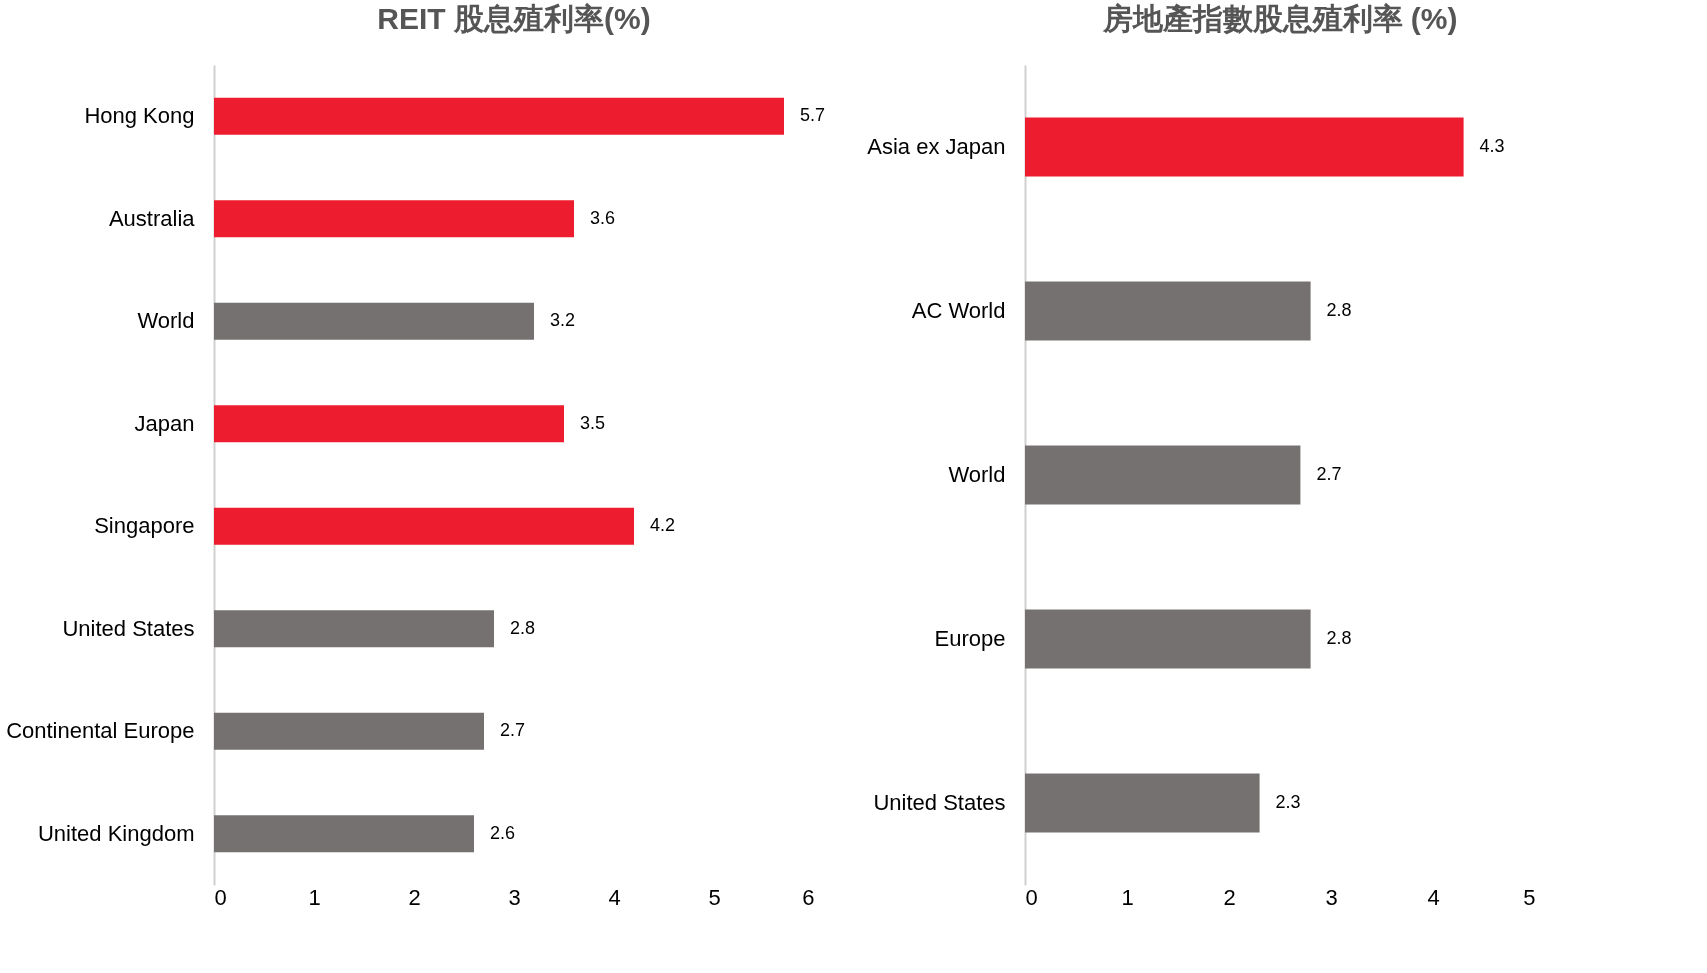 The width and height of the screenshot is (1707, 973). I want to click on data-label: 2.3, so click(1288, 802).